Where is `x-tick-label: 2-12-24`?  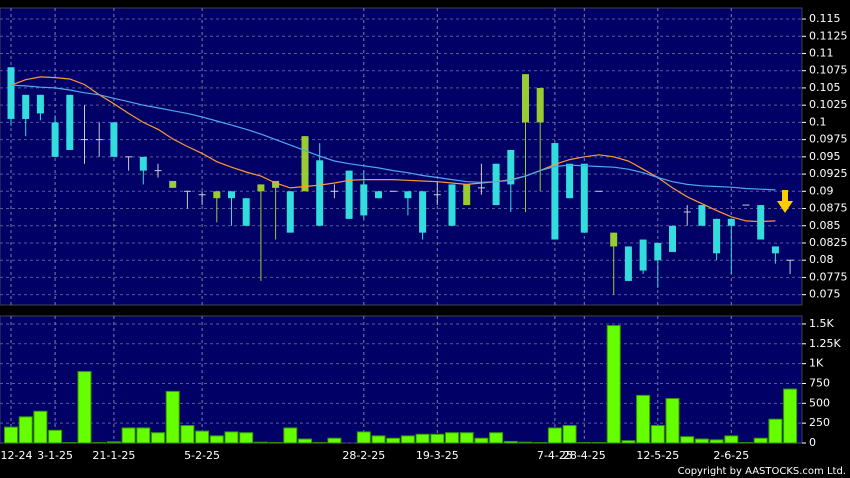
x-tick-label: 2-12-24 is located at coordinates (16, 455).